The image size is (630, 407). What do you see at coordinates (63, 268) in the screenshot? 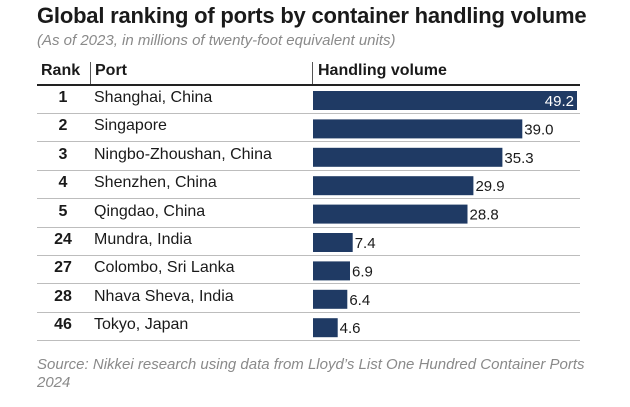
I see `rank-cell: 27` at bounding box center [63, 268].